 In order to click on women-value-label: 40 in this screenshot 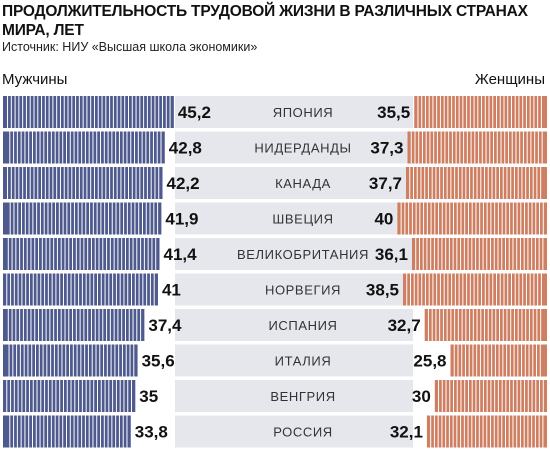, I will do `click(383, 219)`.